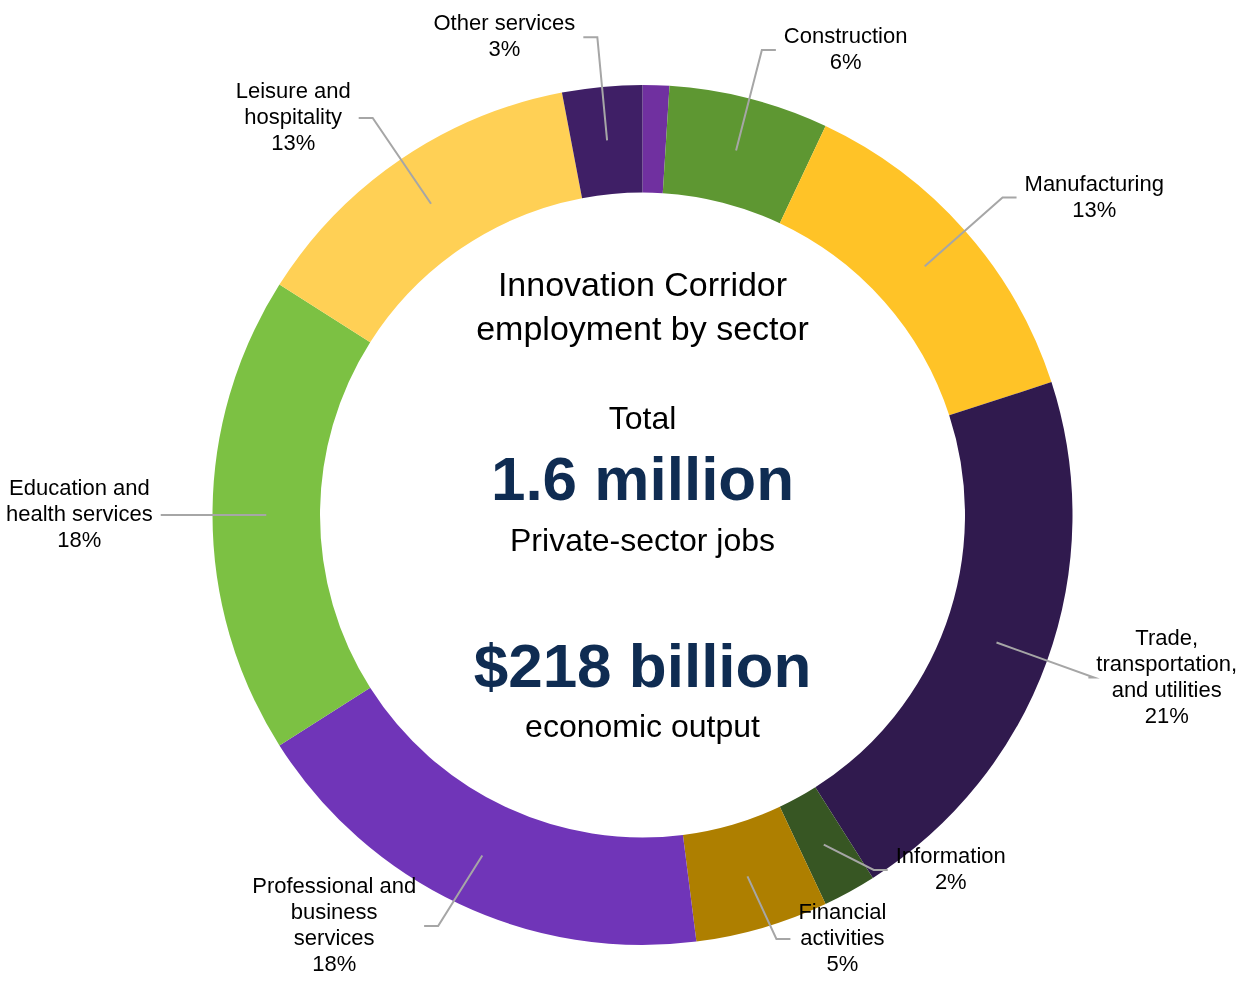 This screenshot has height=984, width=1243. Describe the element at coordinates (79, 501) in the screenshot. I see `slice-label: Education and health services` at that location.